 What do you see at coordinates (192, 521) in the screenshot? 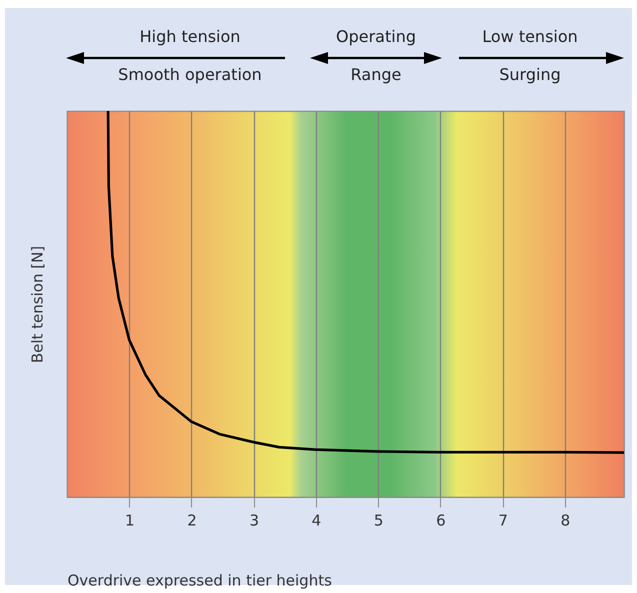
I see `x-tick-label: 2` at bounding box center [192, 521].